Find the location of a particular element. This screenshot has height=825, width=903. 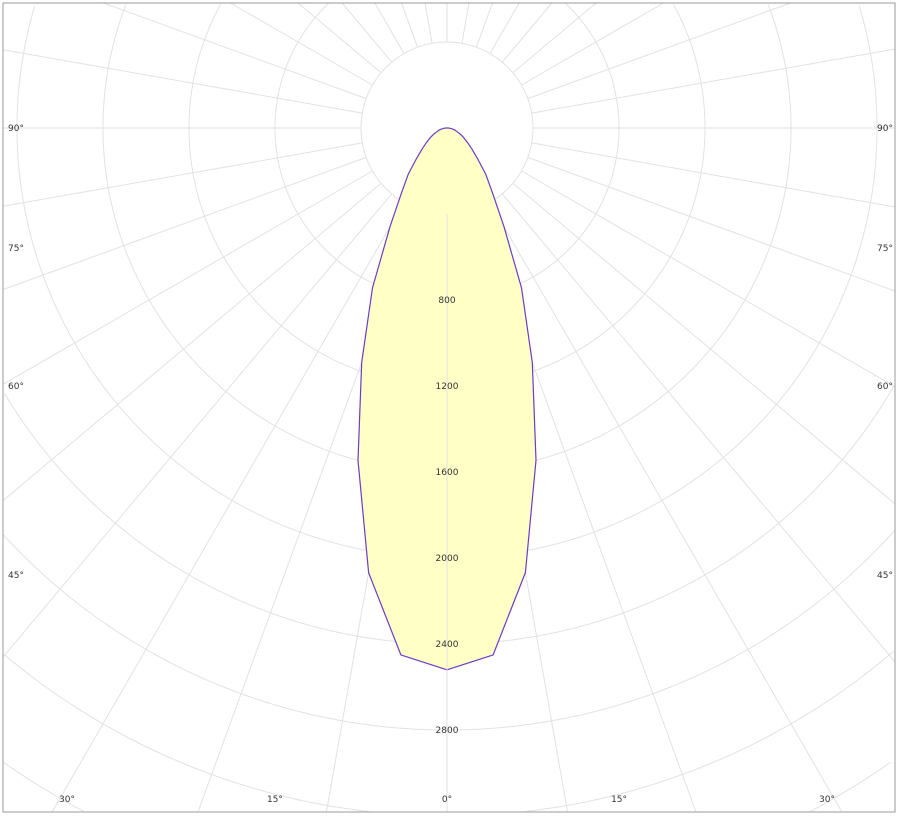

radial-tick-label: 2800 is located at coordinates (447, 731).